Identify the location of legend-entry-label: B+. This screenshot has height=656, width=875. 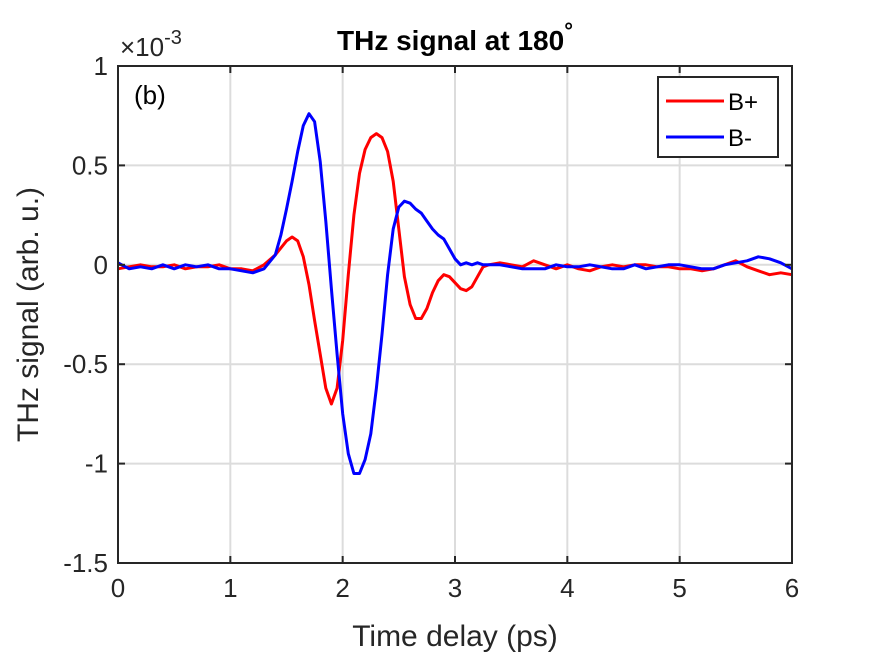
(743, 102).